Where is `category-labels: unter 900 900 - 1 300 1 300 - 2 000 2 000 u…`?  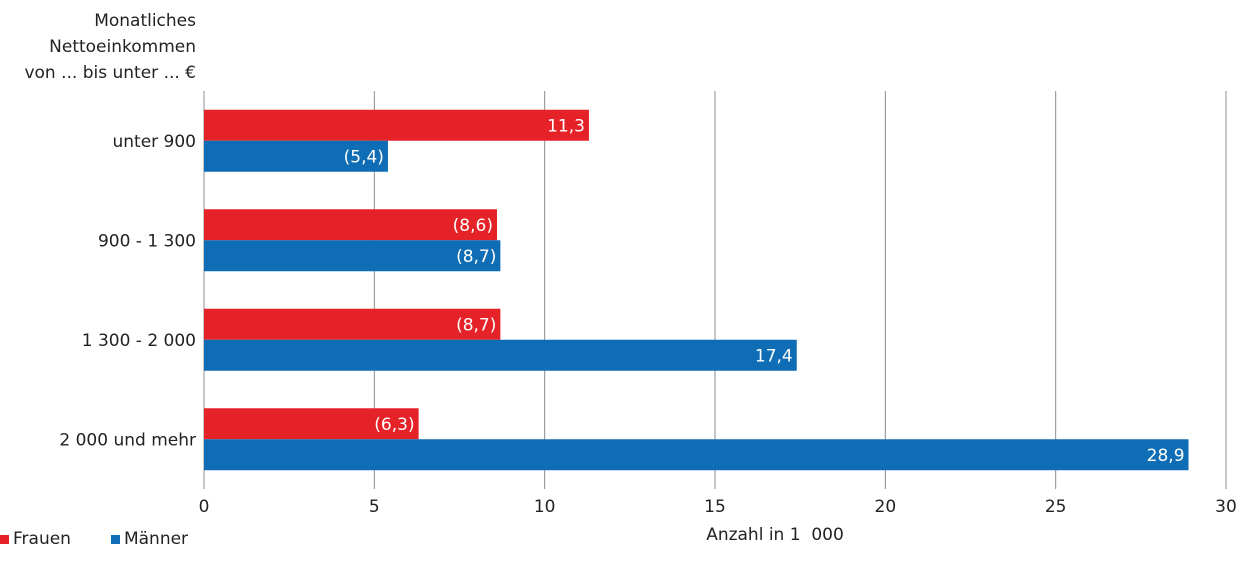 category-labels: unter 900 900 - 1 300 1 300 - 2 000 2 000 u… is located at coordinates (127, 291).